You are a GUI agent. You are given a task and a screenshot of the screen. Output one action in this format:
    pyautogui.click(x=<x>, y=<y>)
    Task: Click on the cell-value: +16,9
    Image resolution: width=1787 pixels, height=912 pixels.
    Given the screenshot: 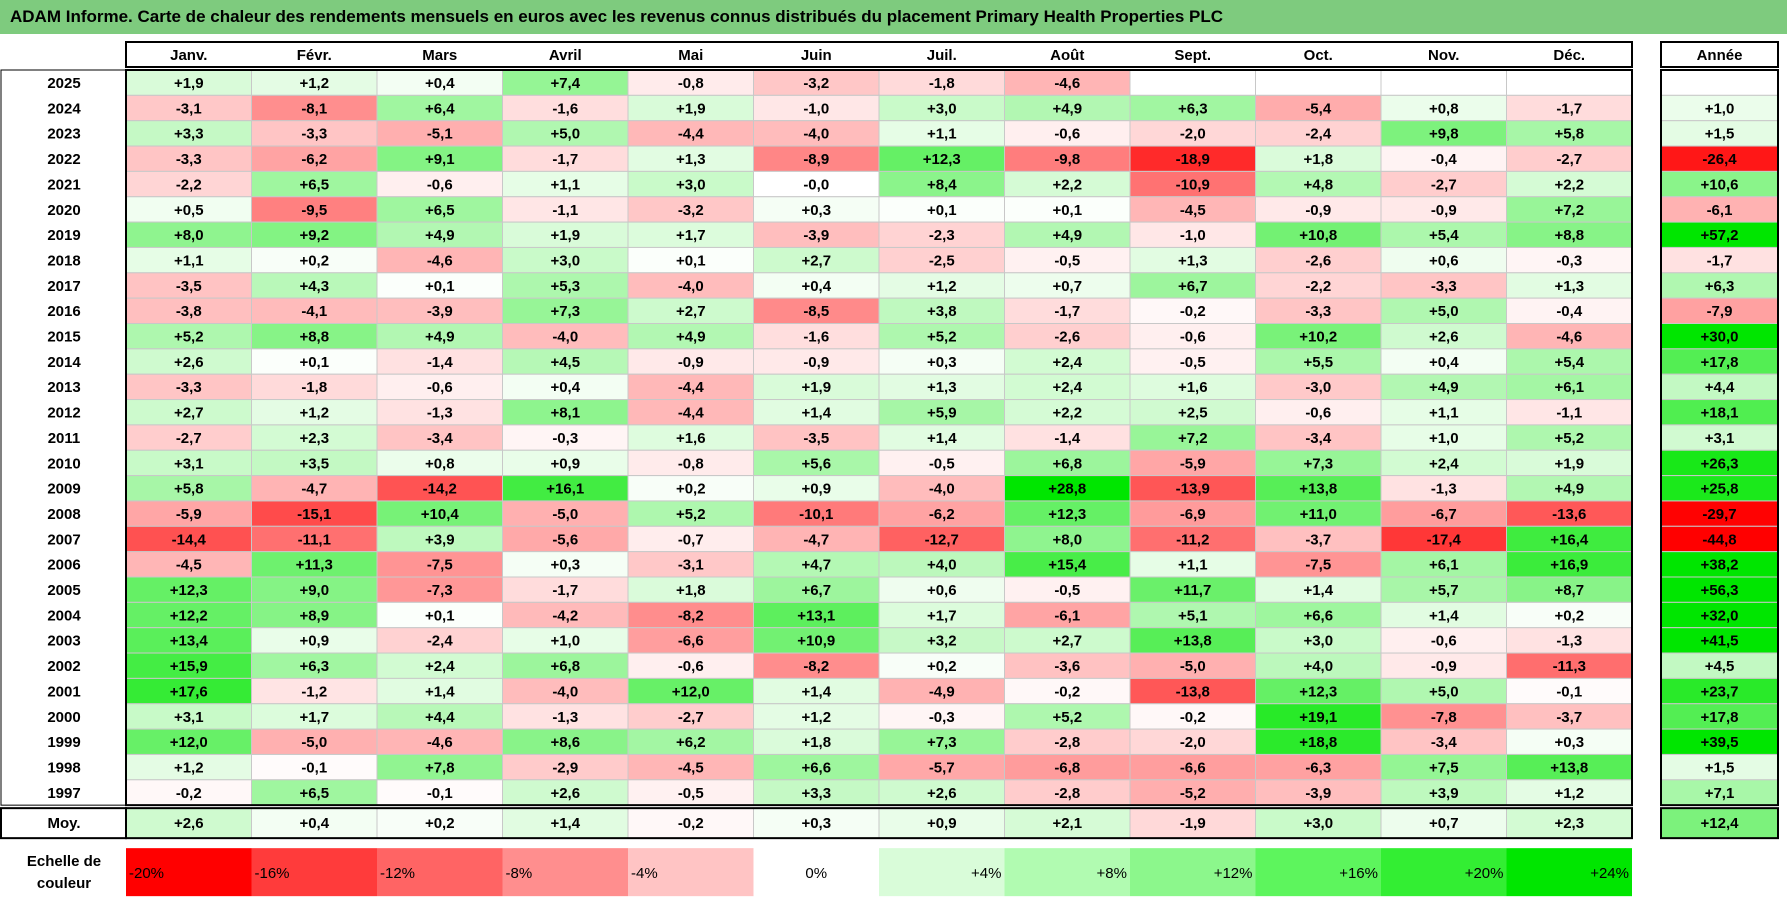 What is the action you would take?
    pyautogui.click(x=1569, y=565)
    